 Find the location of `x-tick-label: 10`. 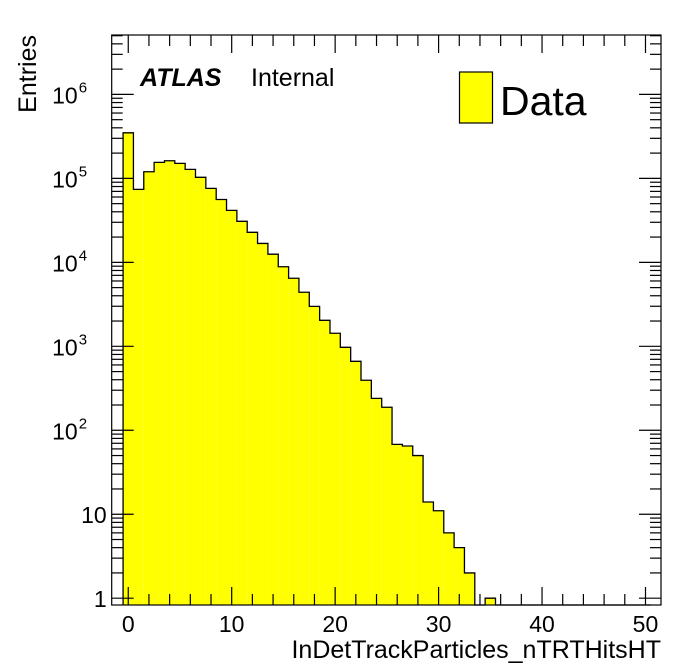

x-tick-label: 10 is located at coordinates (232, 624).